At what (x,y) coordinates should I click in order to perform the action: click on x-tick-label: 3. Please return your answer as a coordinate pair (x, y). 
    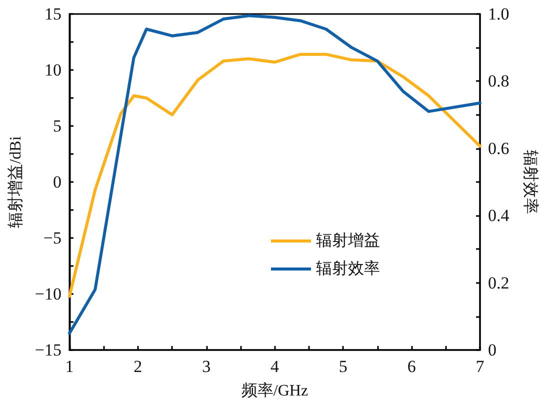
    Looking at the image, I should click on (206, 366).